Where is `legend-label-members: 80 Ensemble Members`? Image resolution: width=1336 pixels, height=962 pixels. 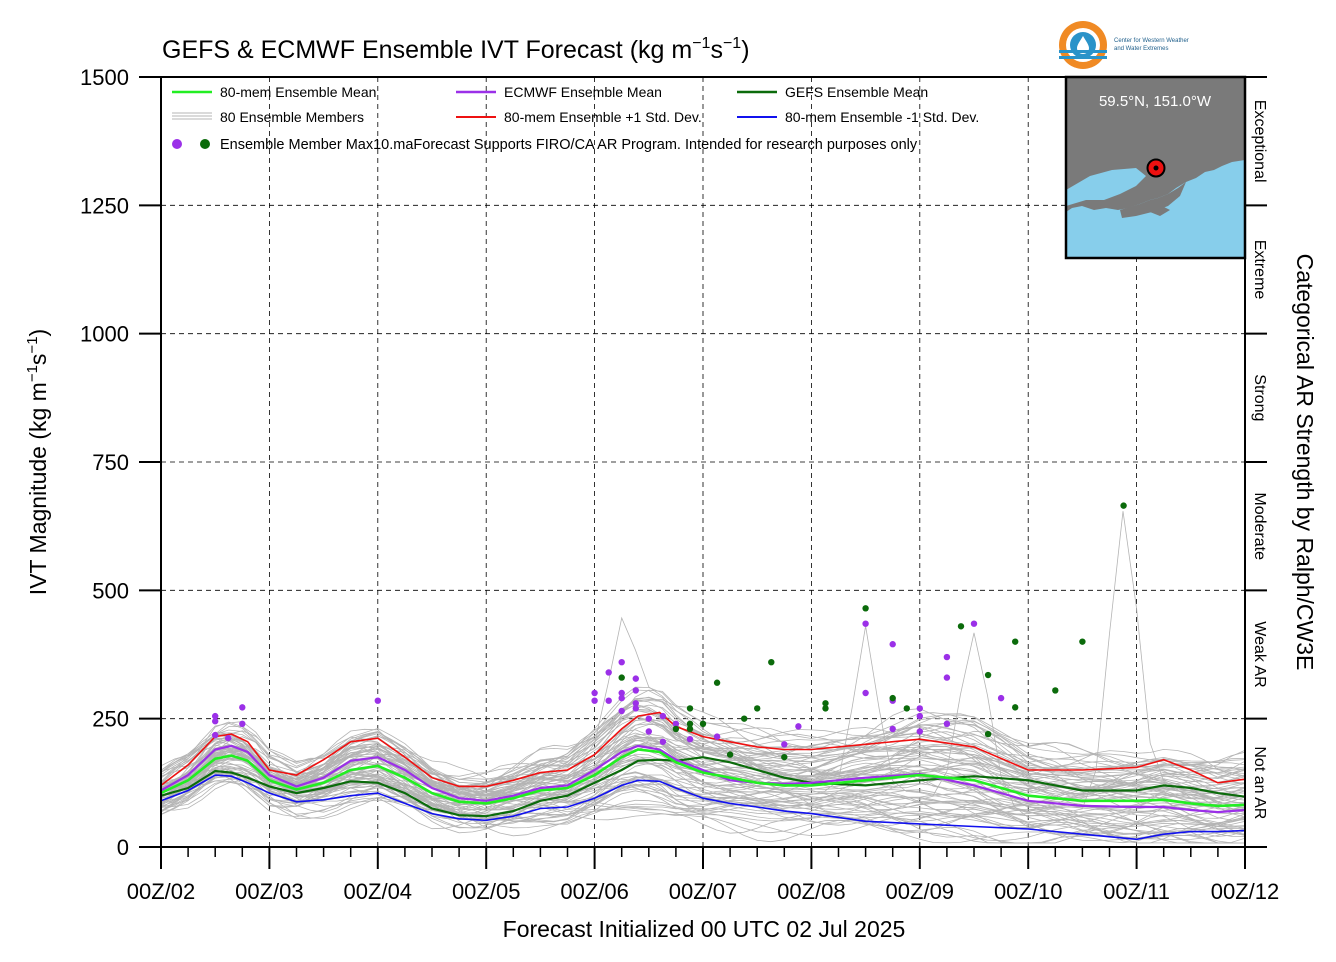 legend-label-members: 80 Ensemble Members is located at coordinates (292, 117).